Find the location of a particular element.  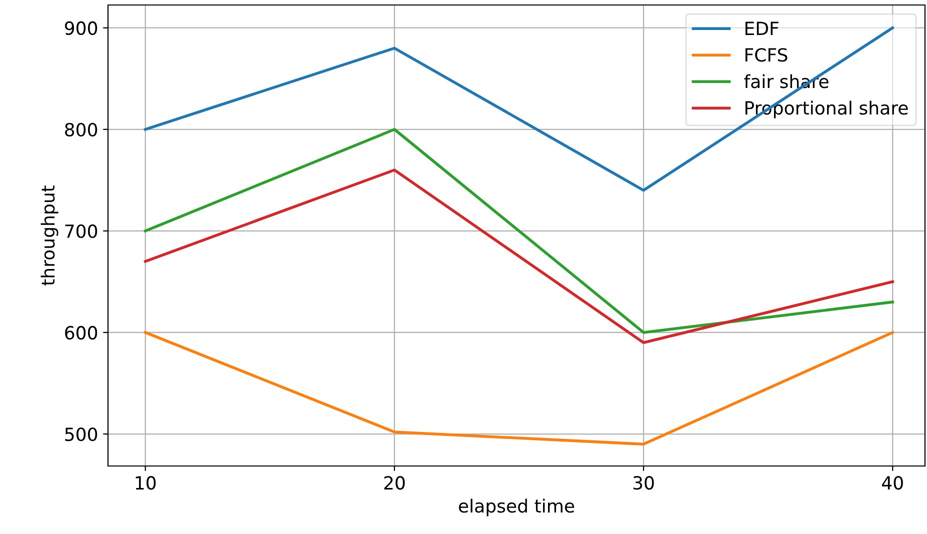

x-tick-label: 40 is located at coordinates (892, 483).